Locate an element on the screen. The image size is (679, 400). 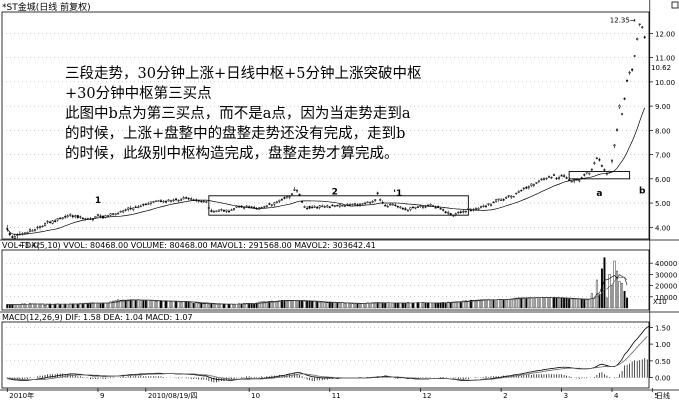
price-tick-label: 7.00 is located at coordinates (663, 156).